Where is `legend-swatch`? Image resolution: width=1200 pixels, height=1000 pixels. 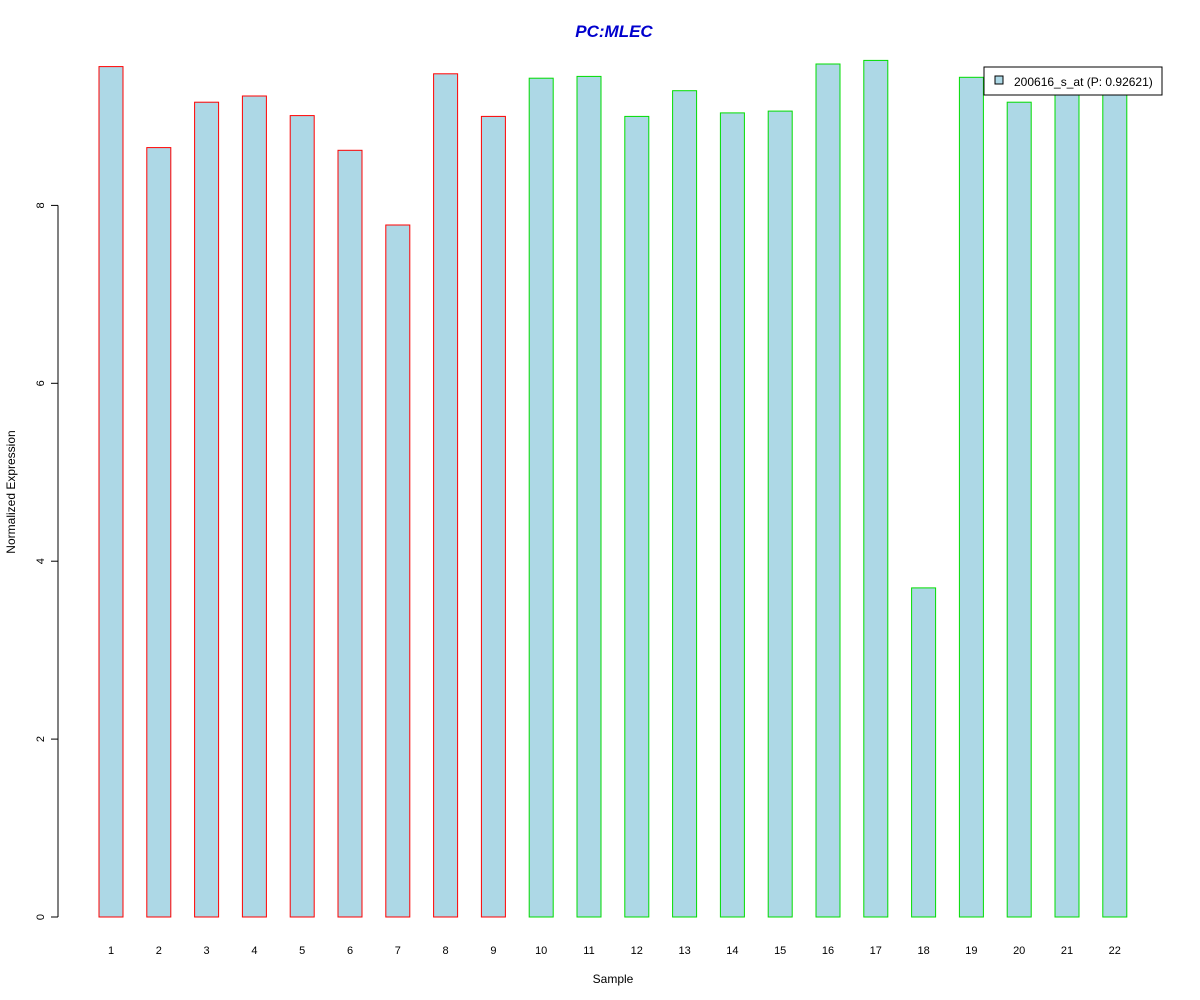
legend-swatch is located at coordinates (999, 80).